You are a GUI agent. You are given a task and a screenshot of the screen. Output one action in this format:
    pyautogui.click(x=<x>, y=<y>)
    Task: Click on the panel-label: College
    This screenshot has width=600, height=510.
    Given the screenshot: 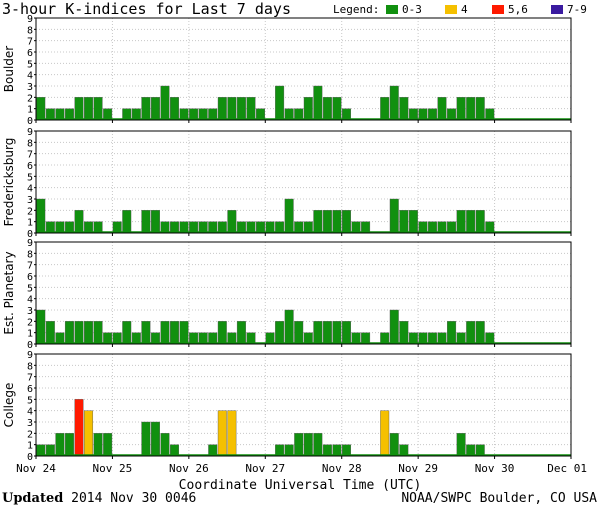 What is the action you would take?
    pyautogui.click(x=9, y=405)
    